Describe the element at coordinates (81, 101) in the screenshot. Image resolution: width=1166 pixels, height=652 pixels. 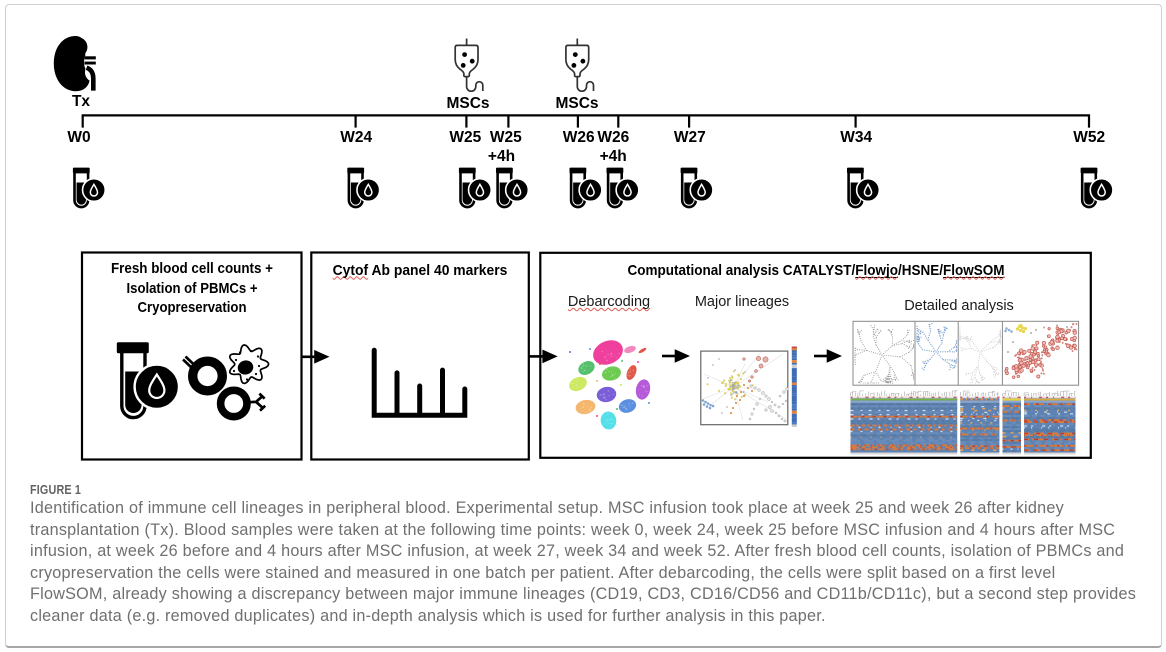
I see `svg-text: Tx` at that location.